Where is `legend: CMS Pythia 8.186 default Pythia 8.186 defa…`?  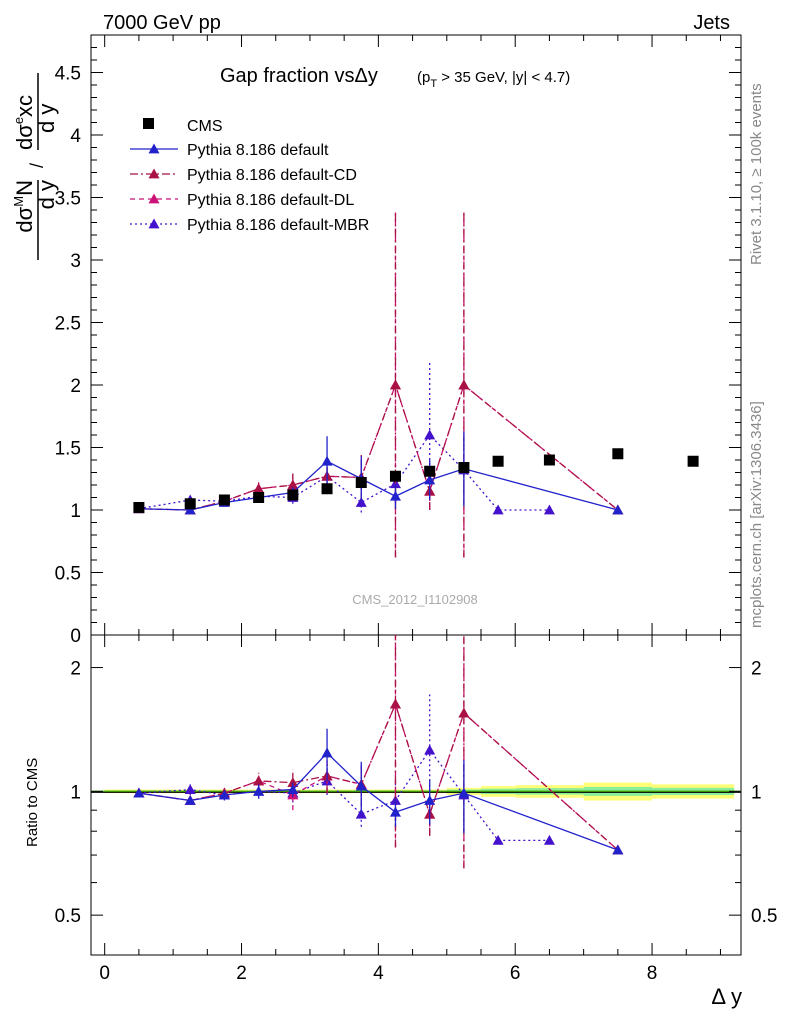 legend: CMS Pythia 8.186 default Pythia 8.186 defa… is located at coordinates (249, 176).